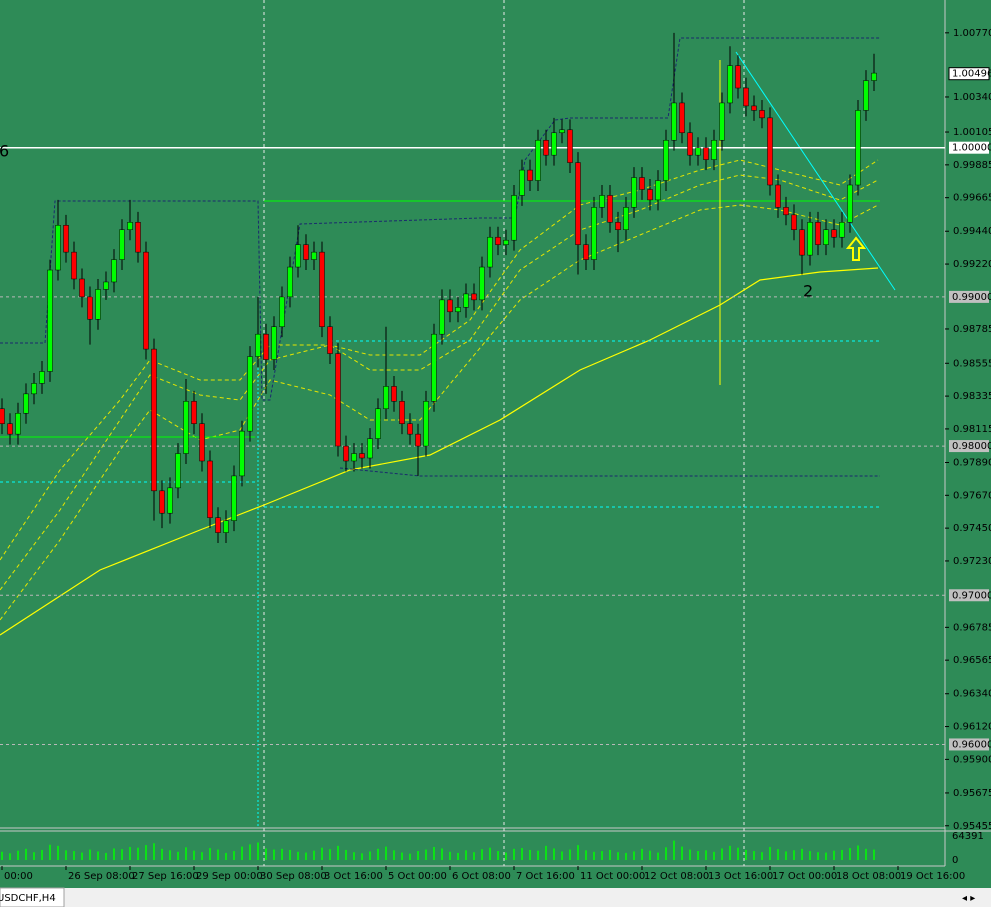 The width and height of the screenshot is (991, 907). Describe the element at coordinates (968, 898) in the screenshot. I see `scroll-arrows: ◂ ▸` at that location.